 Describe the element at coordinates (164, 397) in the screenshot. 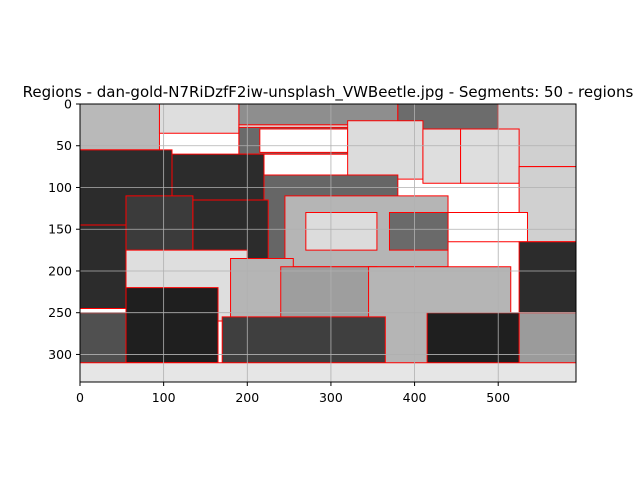

I see `x-tick-label: 100` at that location.